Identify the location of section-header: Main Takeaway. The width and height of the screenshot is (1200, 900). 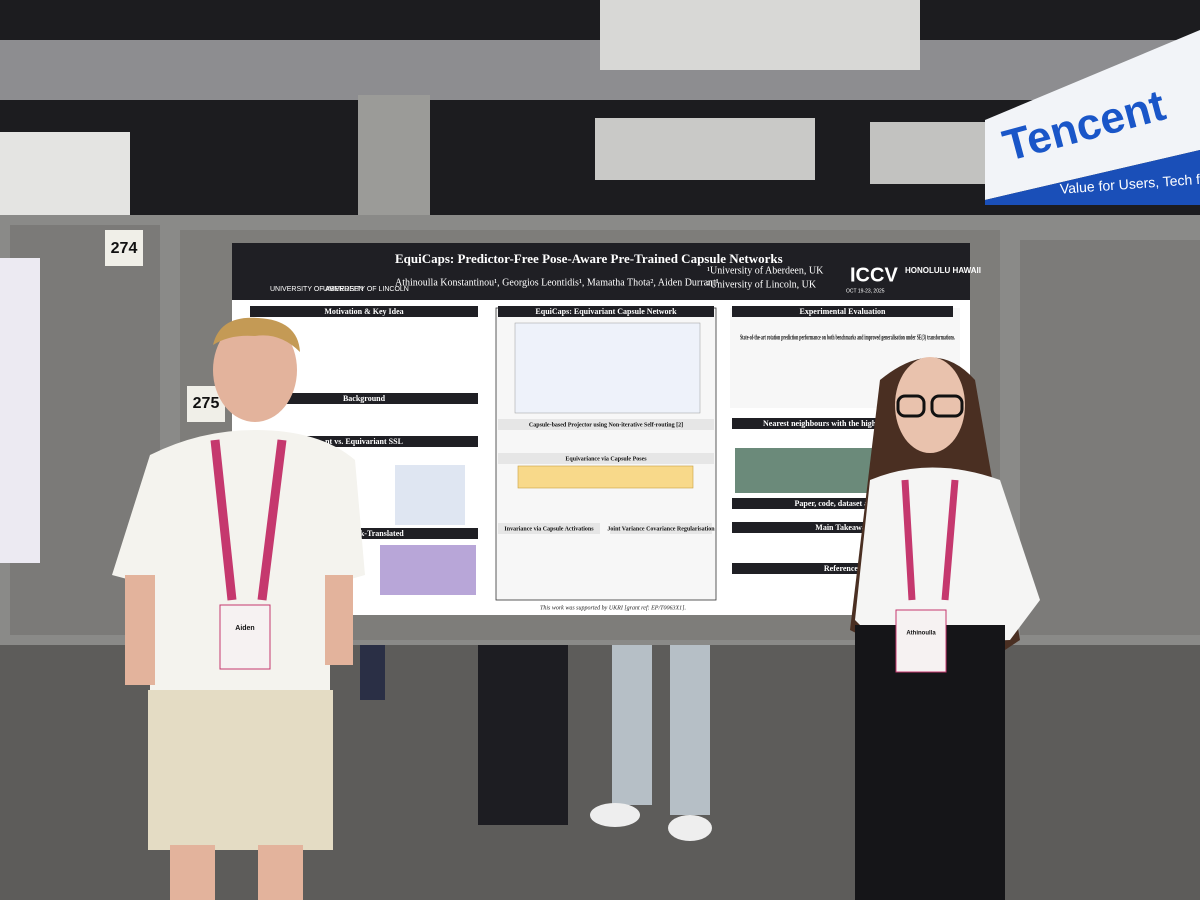
(842, 527).